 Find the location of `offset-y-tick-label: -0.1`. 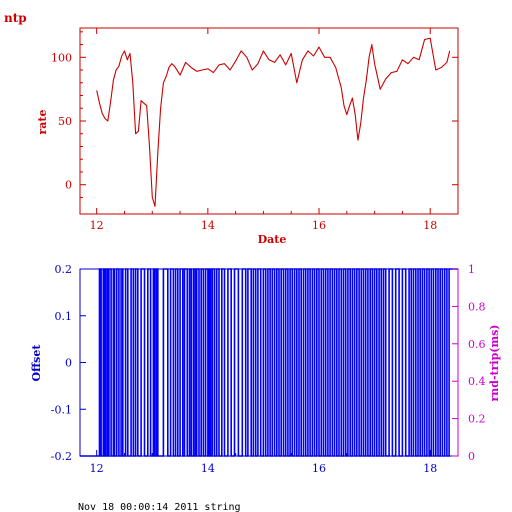

offset-y-tick-label: -0.1 is located at coordinates (61, 409).